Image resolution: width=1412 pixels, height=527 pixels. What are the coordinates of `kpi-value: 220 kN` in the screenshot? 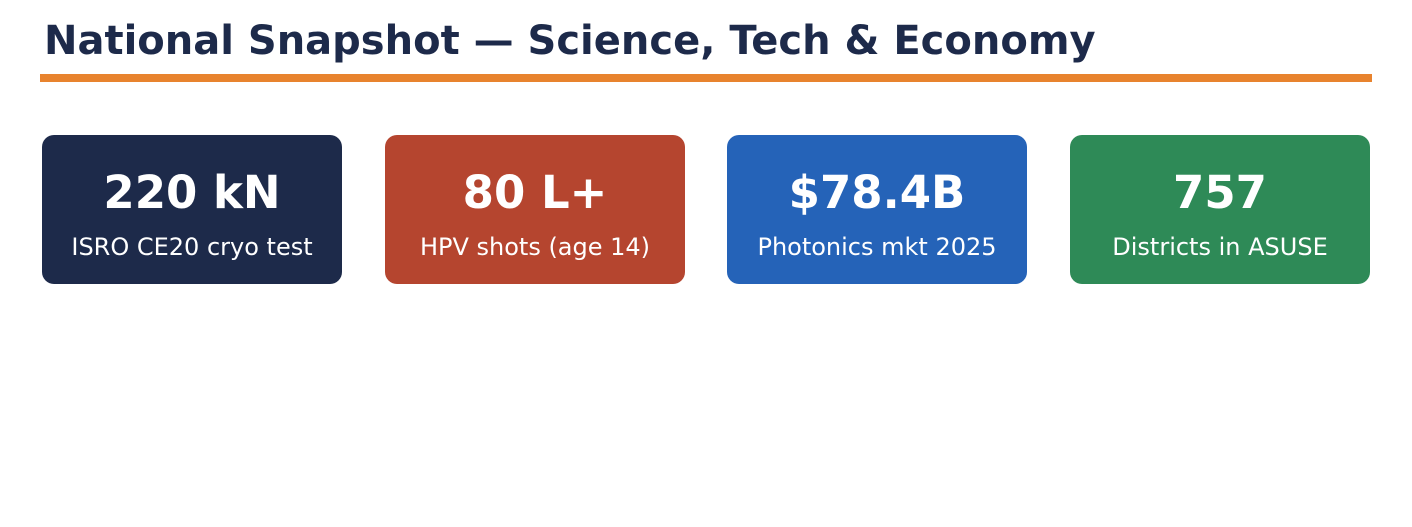 It's located at (192, 192).